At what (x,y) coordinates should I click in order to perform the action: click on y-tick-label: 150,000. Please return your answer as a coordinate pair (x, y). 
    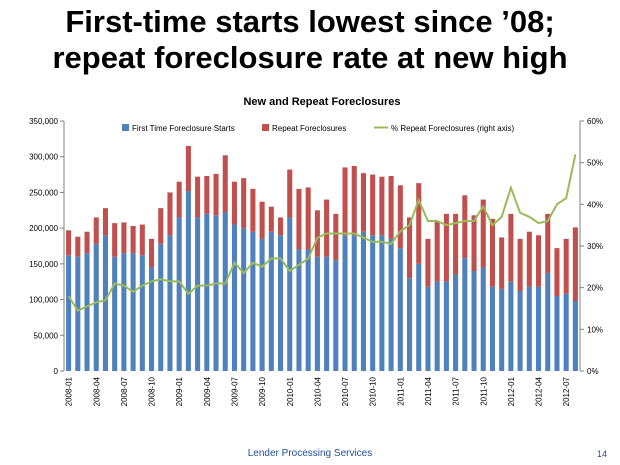
    Looking at the image, I should click on (43, 264).